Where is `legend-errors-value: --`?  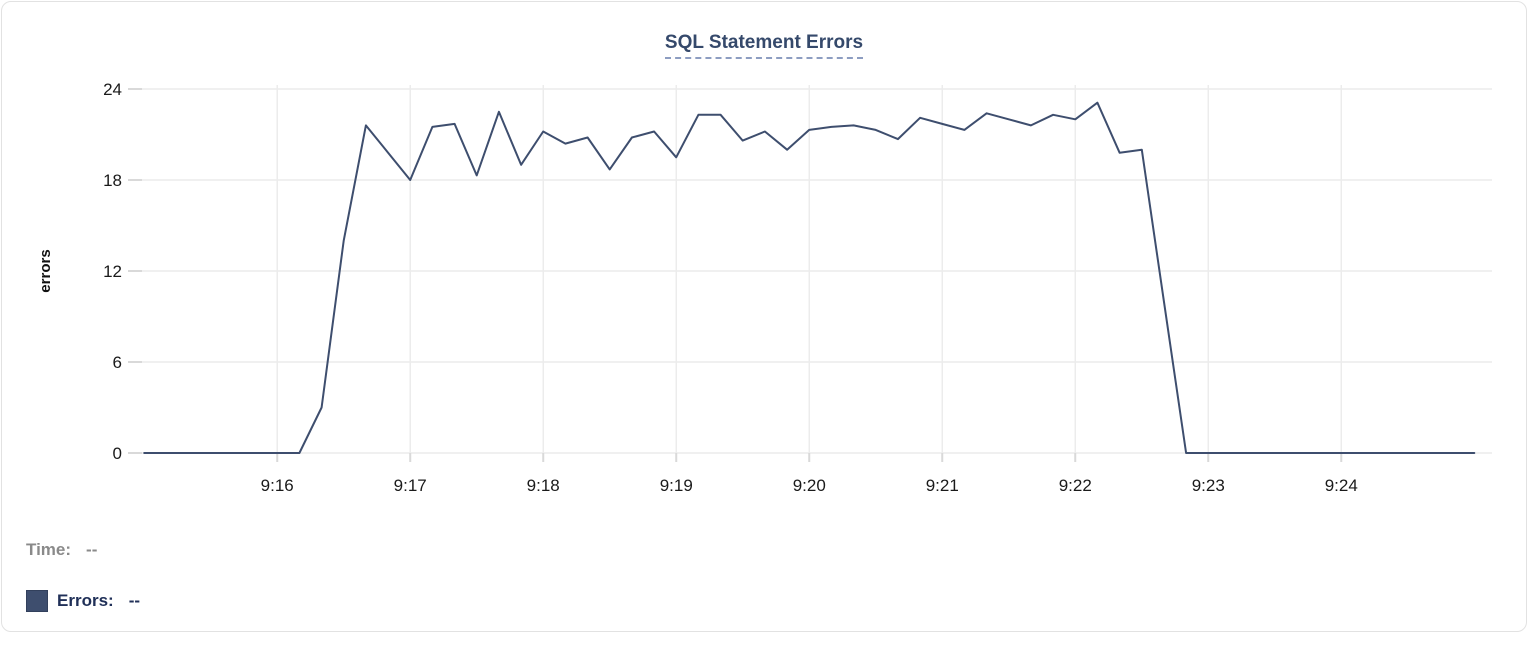 legend-errors-value: -- is located at coordinates (134, 600).